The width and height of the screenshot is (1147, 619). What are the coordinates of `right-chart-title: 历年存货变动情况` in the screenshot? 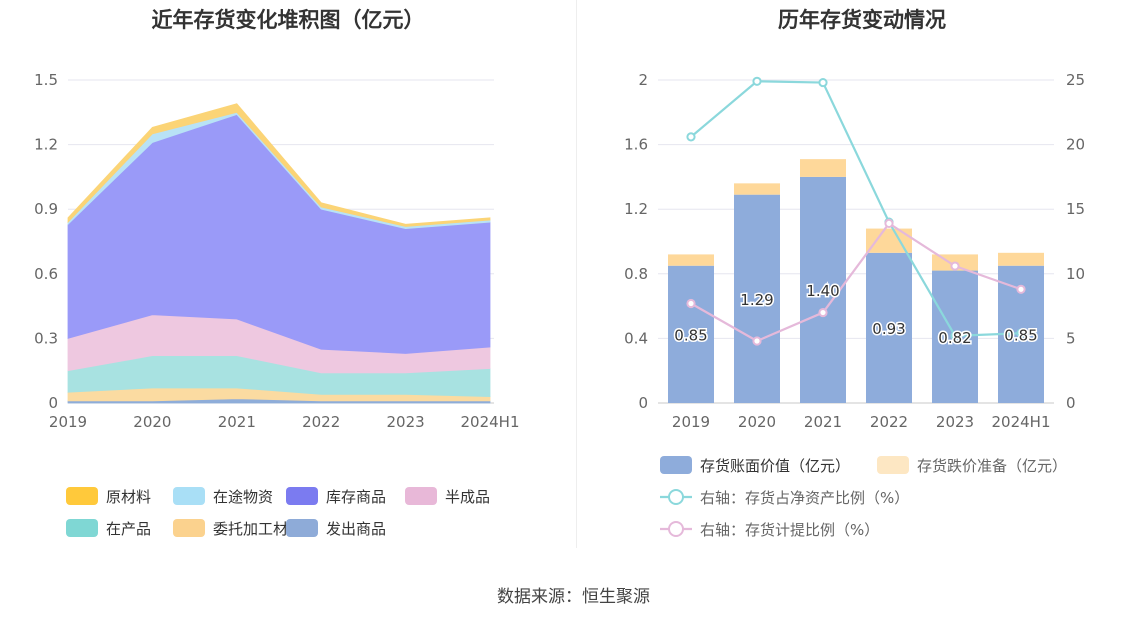 It's located at (862, 20).